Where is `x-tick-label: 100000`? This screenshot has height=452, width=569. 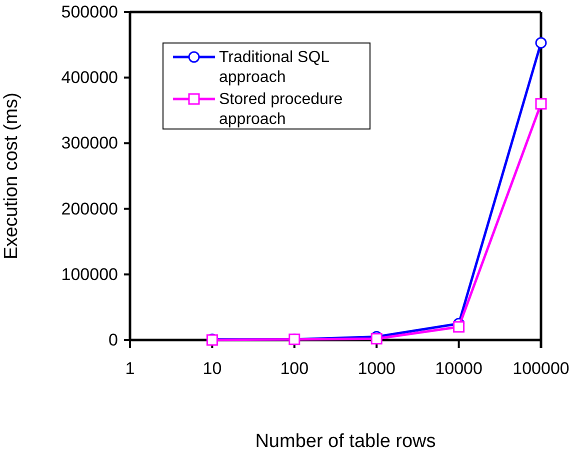
x-tick-label: 100000 is located at coordinates (540, 368).